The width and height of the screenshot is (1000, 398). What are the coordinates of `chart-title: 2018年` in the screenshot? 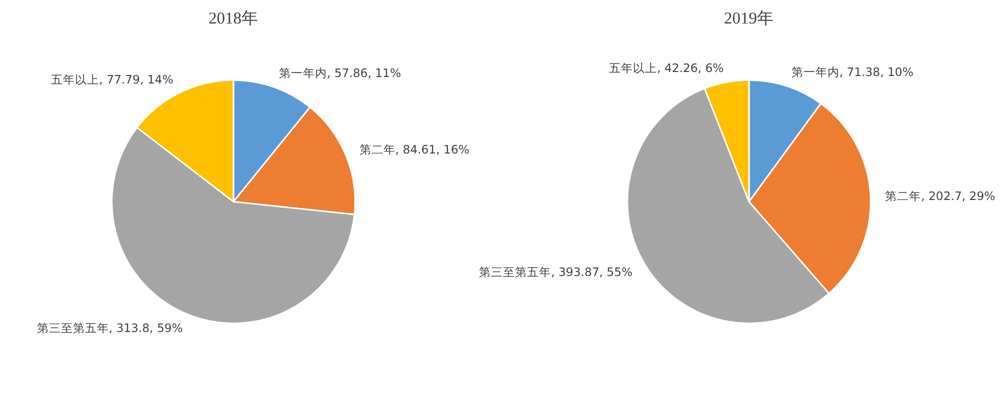 It's located at (233, 18).